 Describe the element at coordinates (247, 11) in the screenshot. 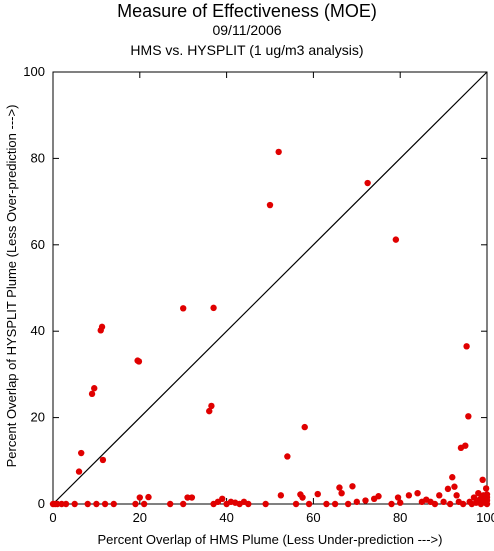

I see `chart-title: Measure of Effectiveness (MOE)` at that location.